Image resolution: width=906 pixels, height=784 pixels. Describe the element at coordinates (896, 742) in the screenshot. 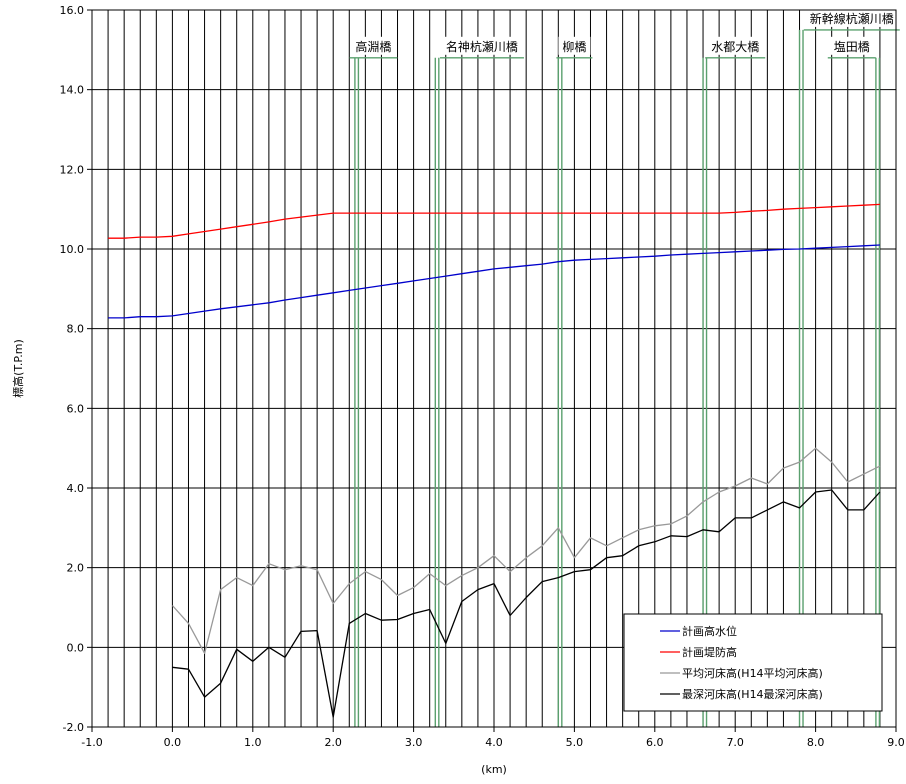

I see `x-tick-label: 9.0` at that location.